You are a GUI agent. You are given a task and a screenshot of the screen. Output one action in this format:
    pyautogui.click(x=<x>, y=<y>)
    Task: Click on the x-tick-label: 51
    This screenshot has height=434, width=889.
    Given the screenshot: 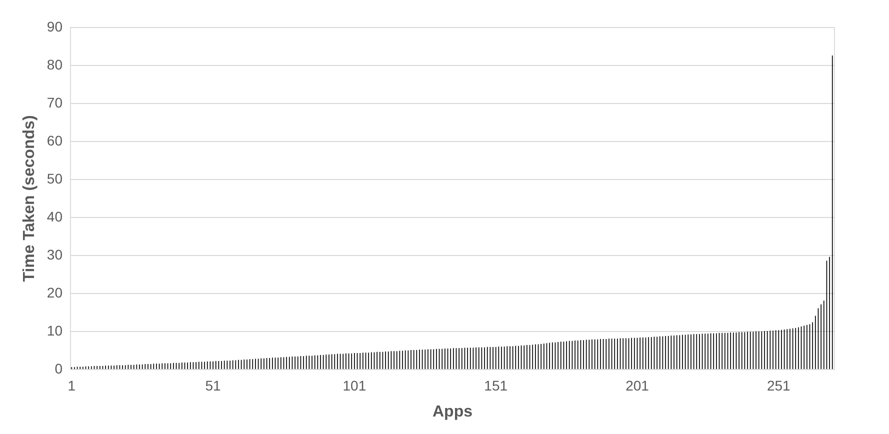 What is the action you would take?
    pyautogui.click(x=213, y=386)
    